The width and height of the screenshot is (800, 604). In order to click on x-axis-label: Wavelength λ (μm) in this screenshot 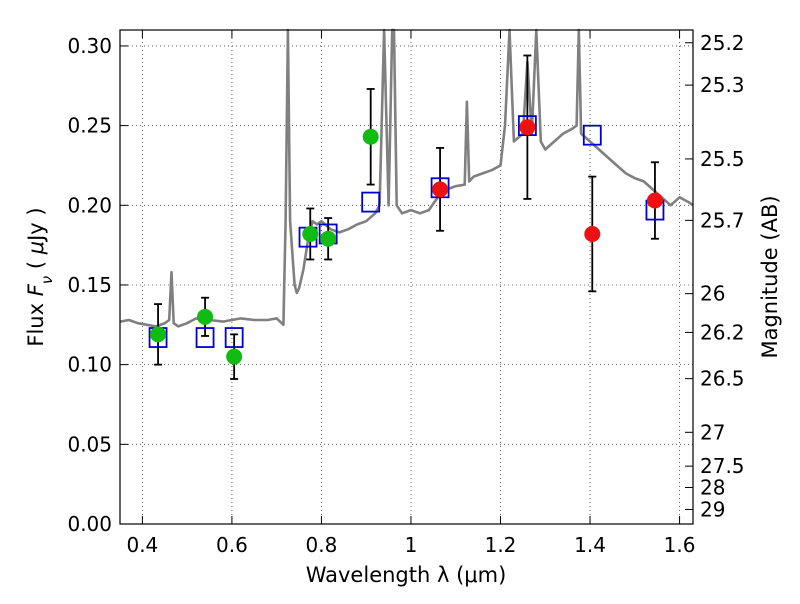, I will do `click(406, 575)`.